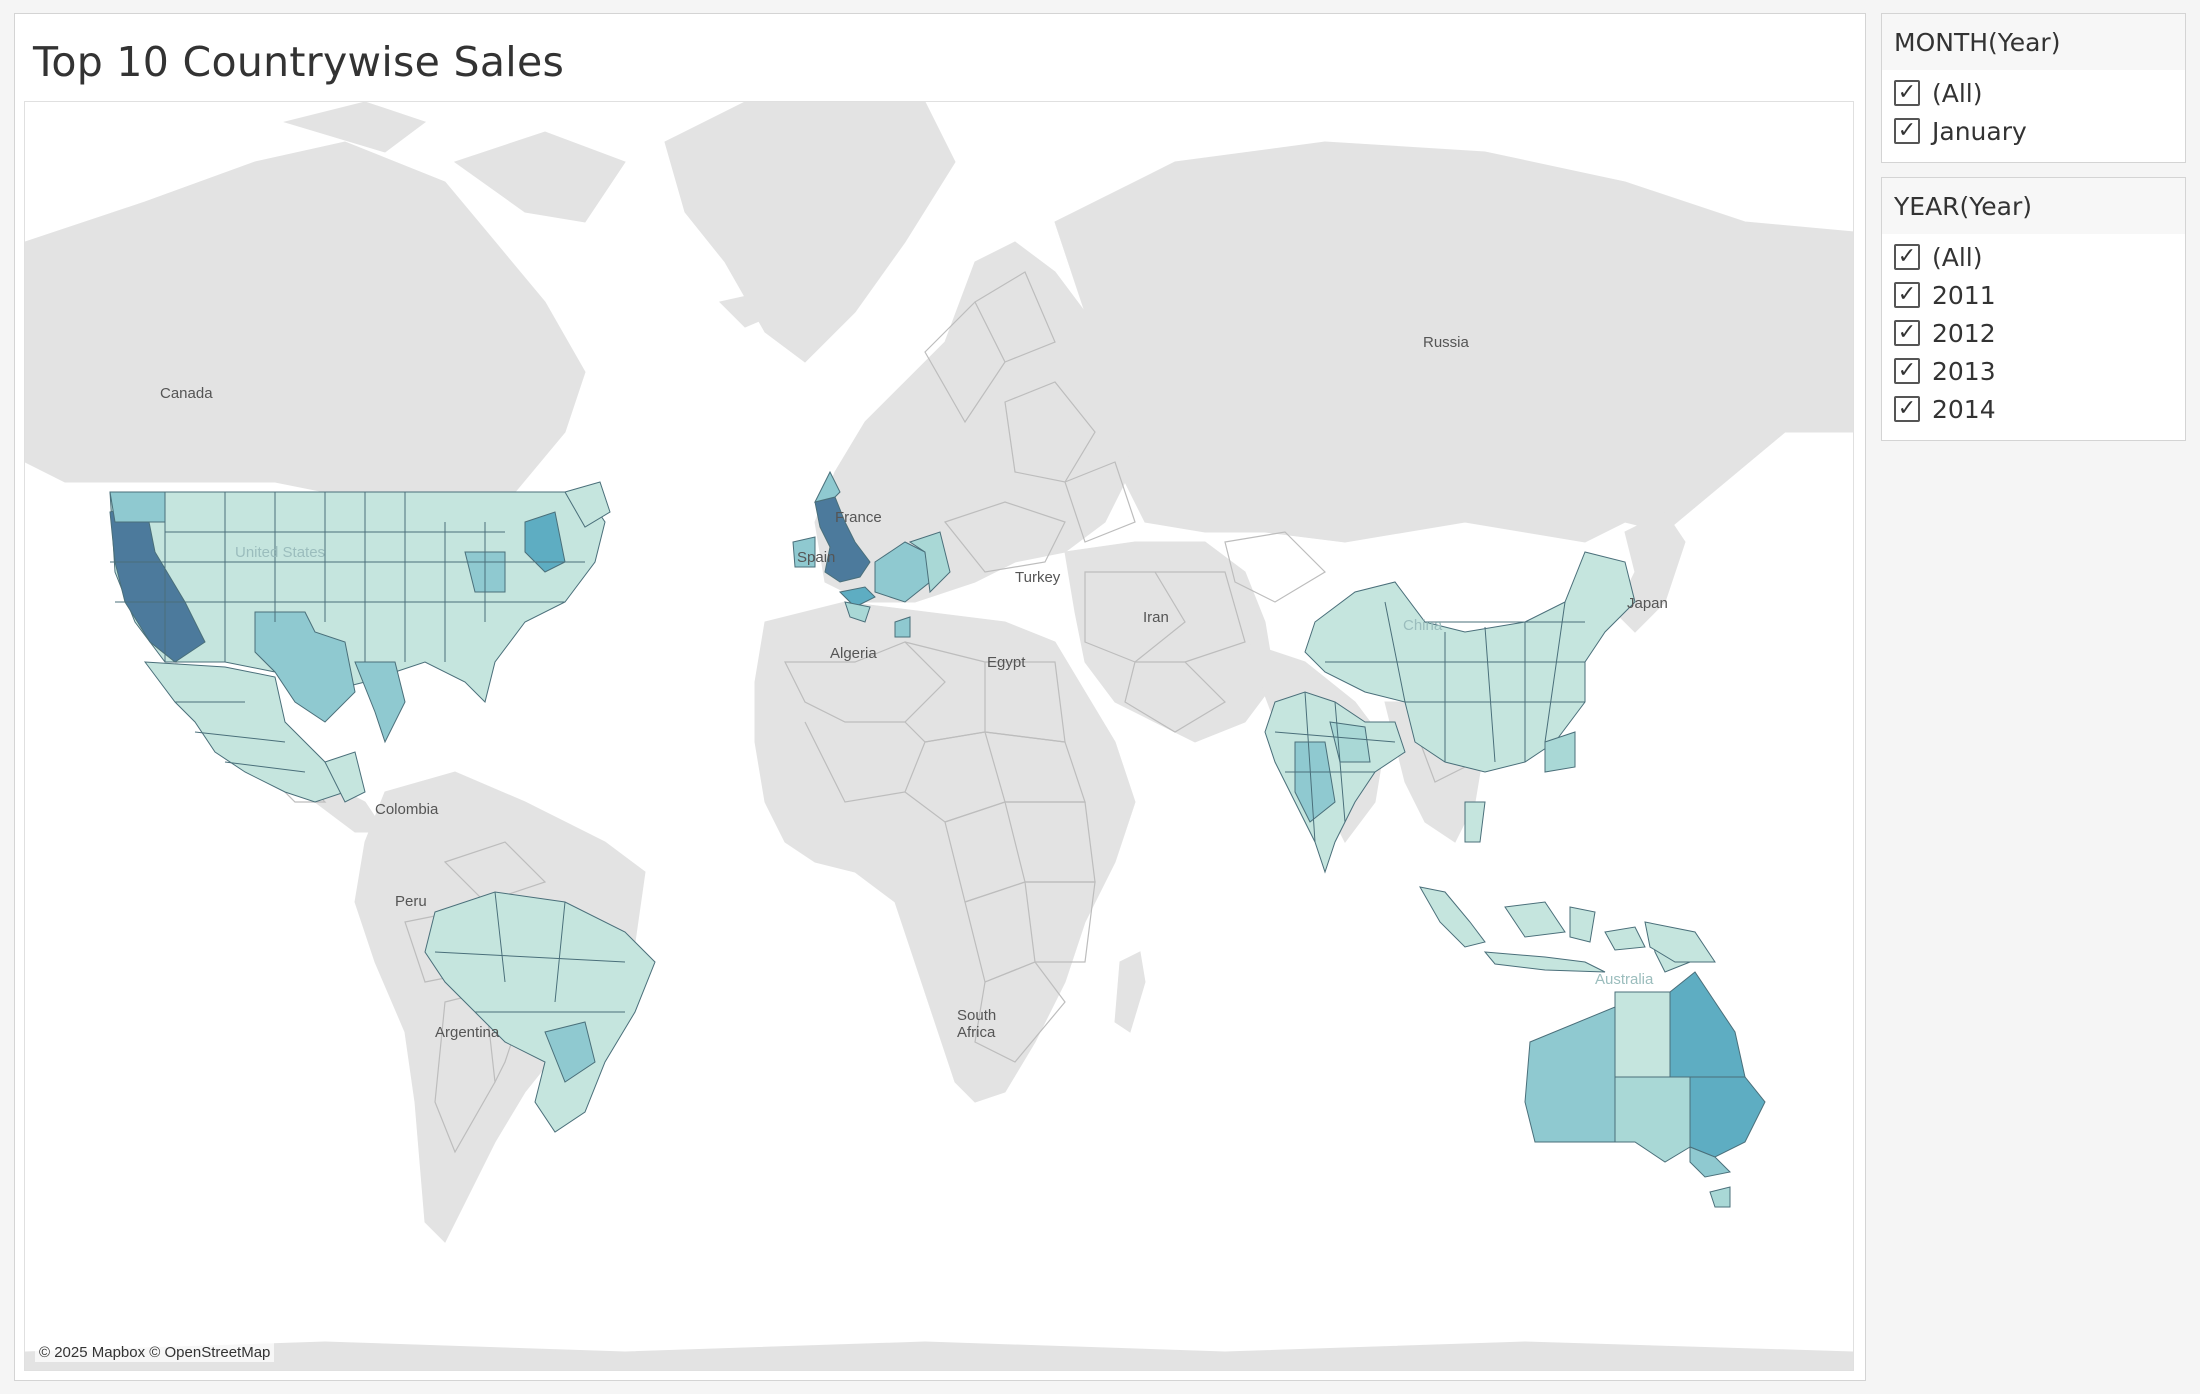  What do you see at coordinates (2033, 131) in the screenshot?
I see `month-option-january: ✓ January` at bounding box center [2033, 131].